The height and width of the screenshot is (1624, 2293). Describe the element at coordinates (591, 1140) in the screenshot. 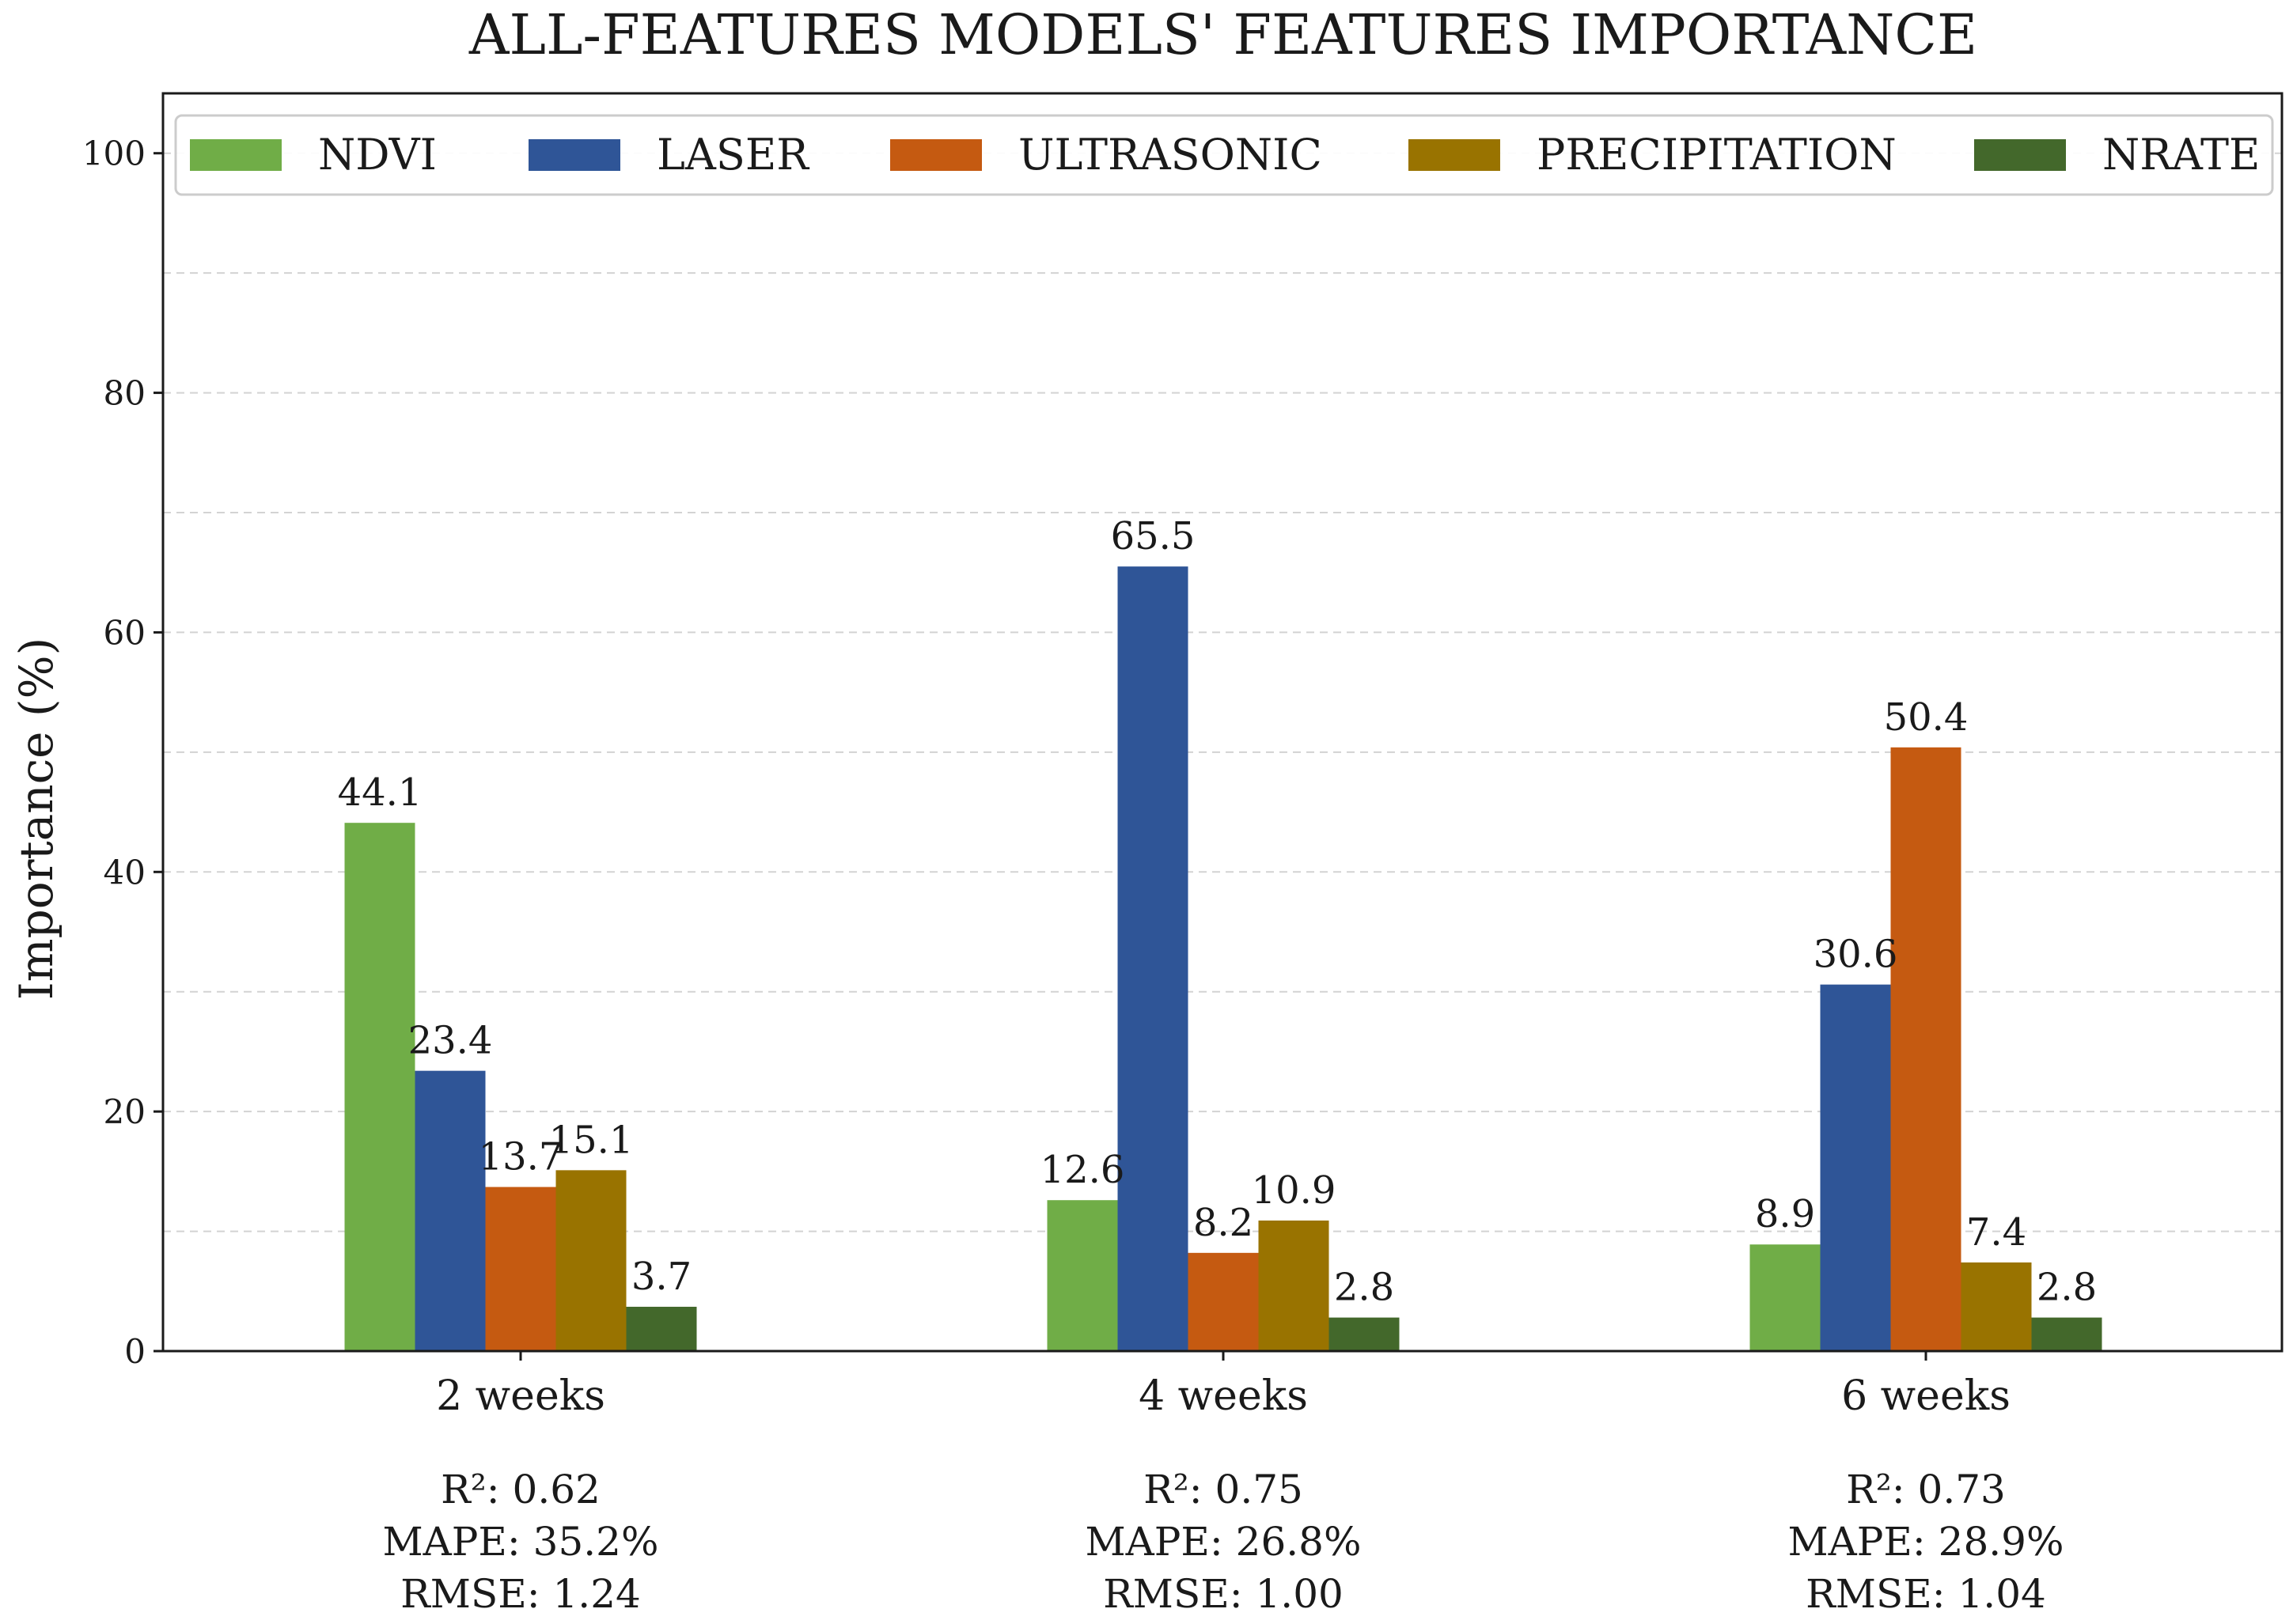

I see `value-label: 15.1` at that location.